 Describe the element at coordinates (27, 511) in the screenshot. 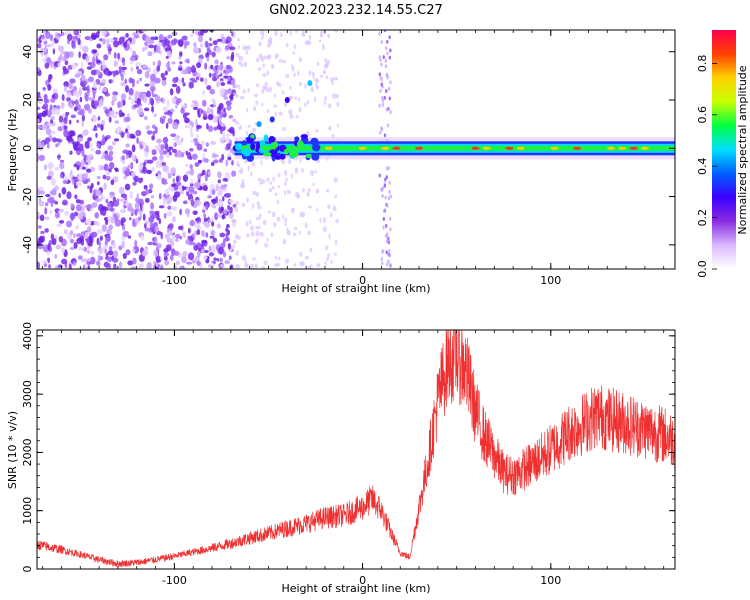

I see `y-tick-label: 1000` at that location.